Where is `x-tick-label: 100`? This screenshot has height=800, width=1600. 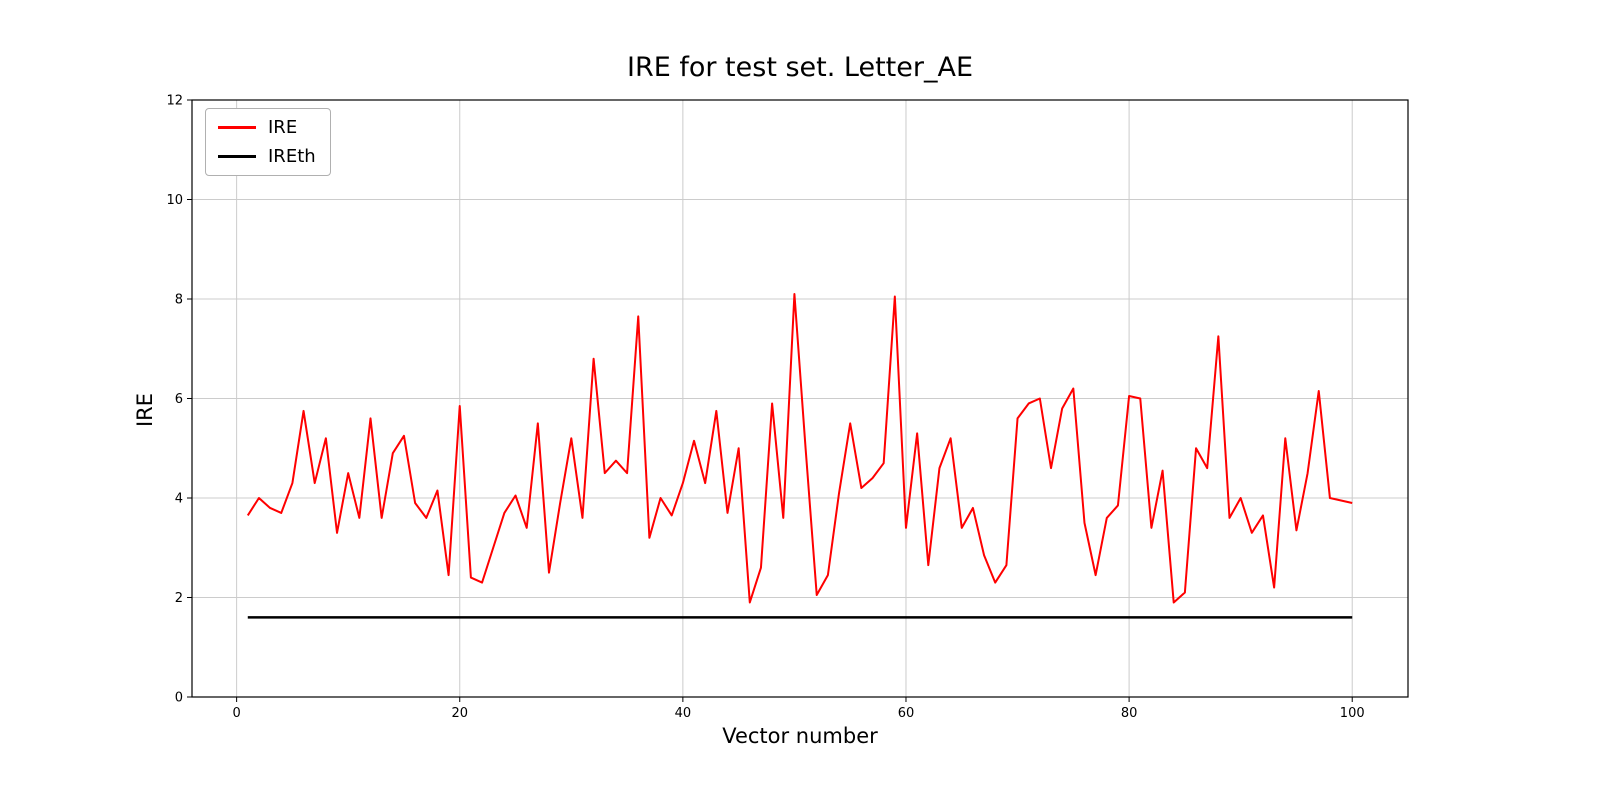
x-tick-label: 100 is located at coordinates (1352, 713).